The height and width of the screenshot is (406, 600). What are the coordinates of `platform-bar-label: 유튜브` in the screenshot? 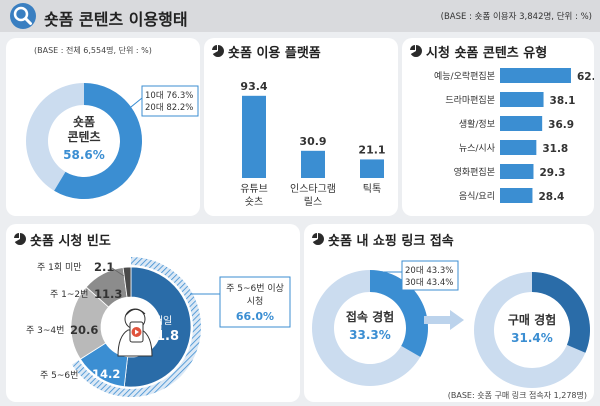 It's located at (254, 189).